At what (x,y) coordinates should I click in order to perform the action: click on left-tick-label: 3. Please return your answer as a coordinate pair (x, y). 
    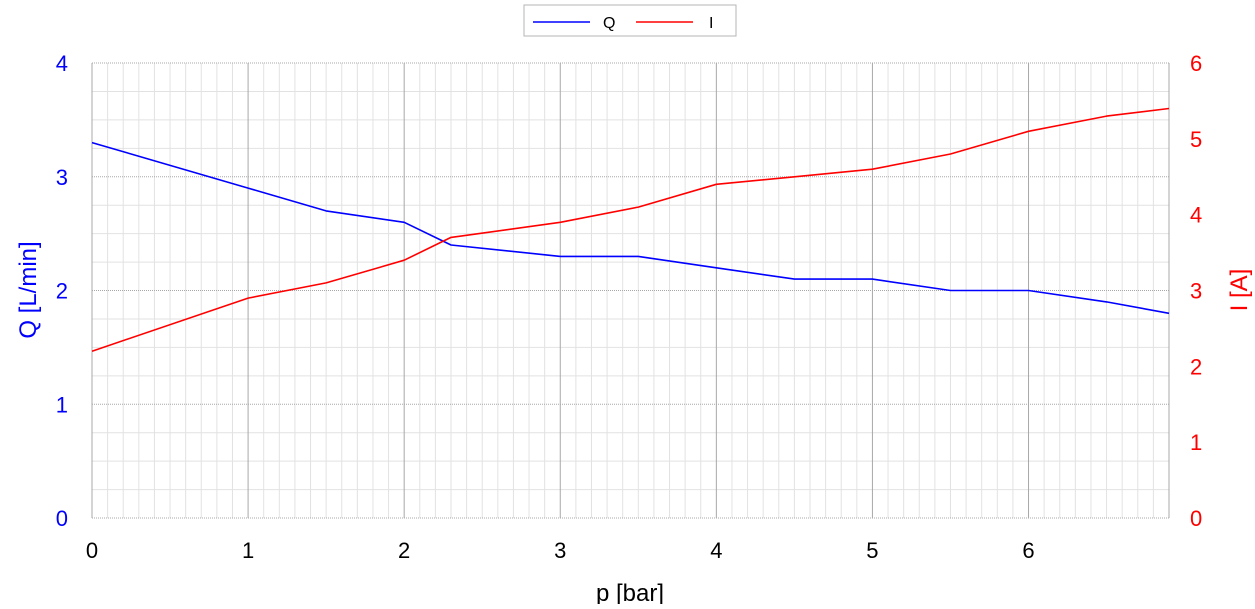
    Looking at the image, I should click on (62, 177).